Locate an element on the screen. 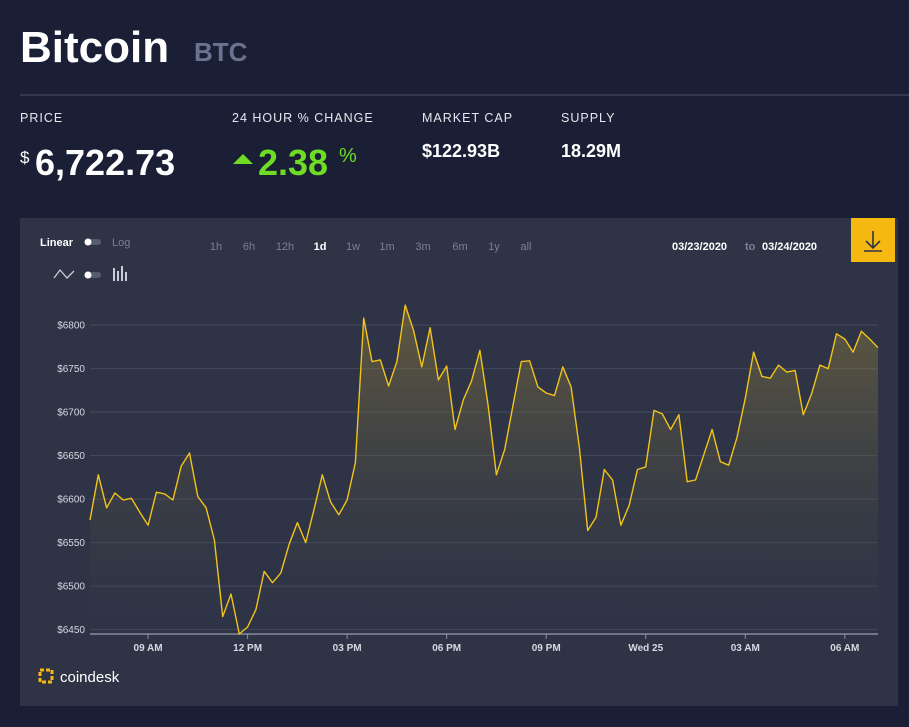  change-unit: % is located at coordinates (348, 156).